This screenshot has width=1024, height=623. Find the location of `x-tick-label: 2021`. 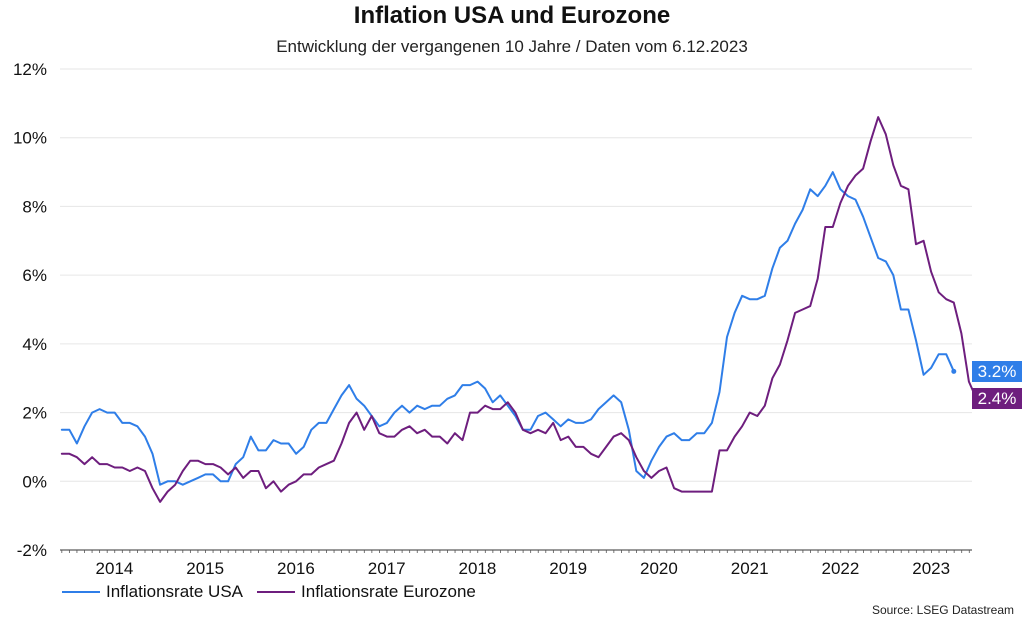

x-tick-label: 2021 is located at coordinates (750, 568).